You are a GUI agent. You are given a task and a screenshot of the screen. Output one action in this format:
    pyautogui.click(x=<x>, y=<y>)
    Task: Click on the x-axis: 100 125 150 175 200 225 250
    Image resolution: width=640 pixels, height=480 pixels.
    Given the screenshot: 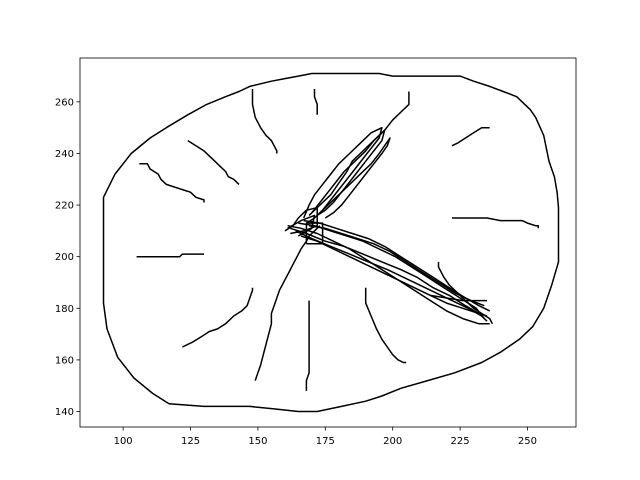 What is the action you would take?
    pyautogui.click(x=325, y=437)
    